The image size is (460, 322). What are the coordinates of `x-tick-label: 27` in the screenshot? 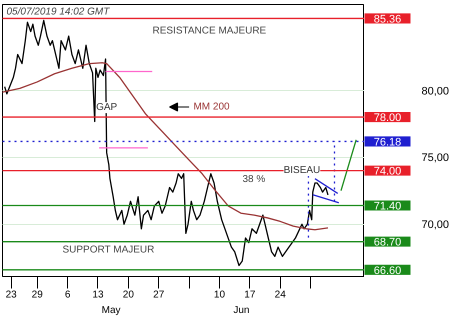 It's located at (159, 295).